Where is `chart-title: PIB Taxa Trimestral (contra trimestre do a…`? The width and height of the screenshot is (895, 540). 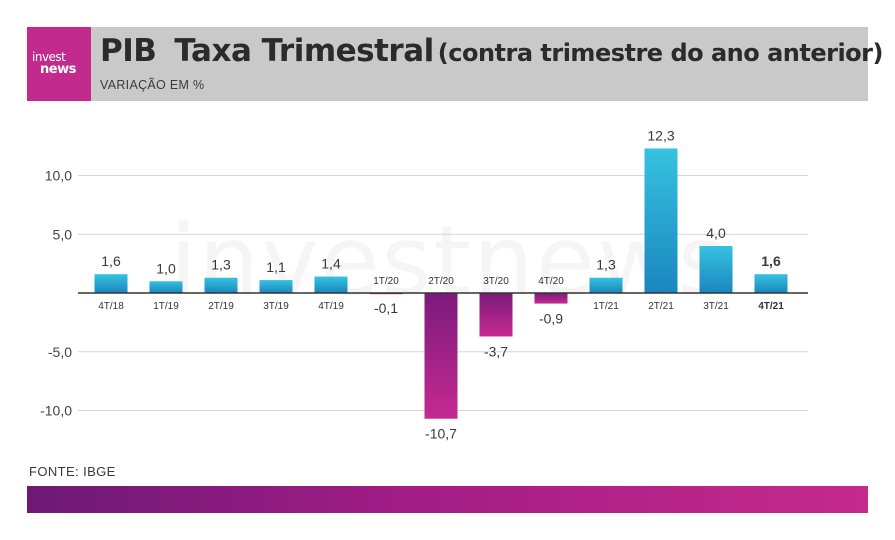
chart-title: PIB Taxa Trimestral (contra trimestre do a… is located at coordinates (491, 51).